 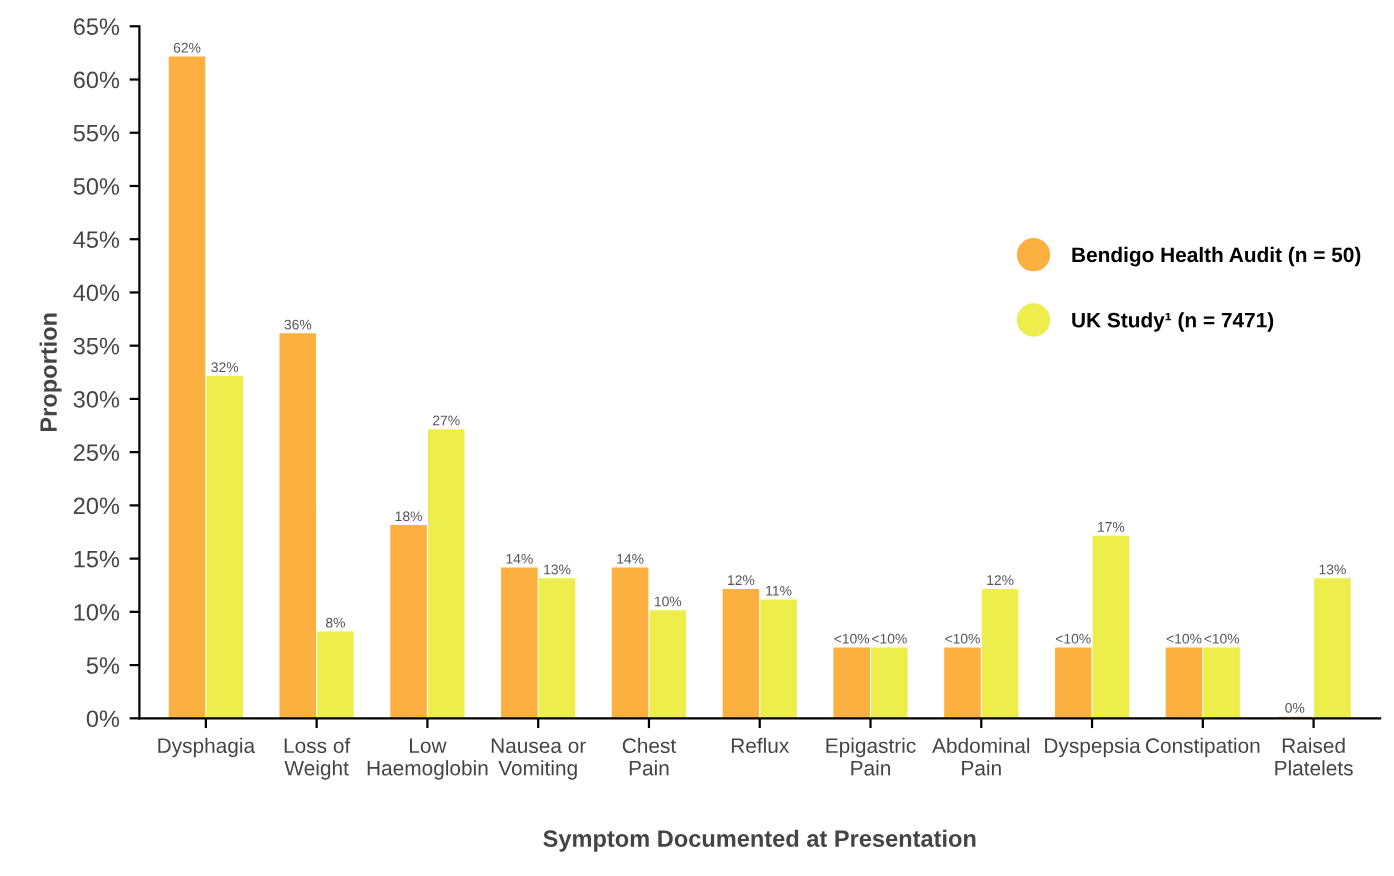 I want to click on y-tick-label: 45%, so click(x=96, y=239).